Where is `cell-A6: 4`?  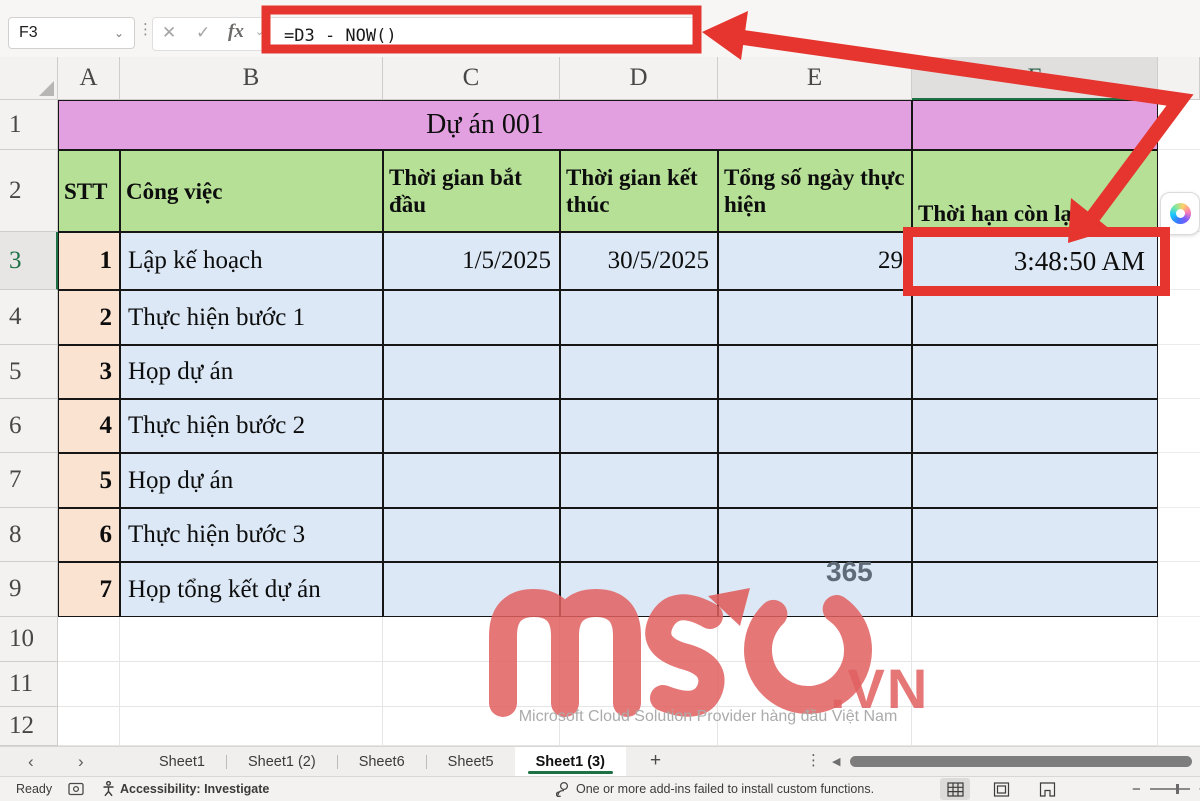
cell-A6: 4 is located at coordinates (89, 426).